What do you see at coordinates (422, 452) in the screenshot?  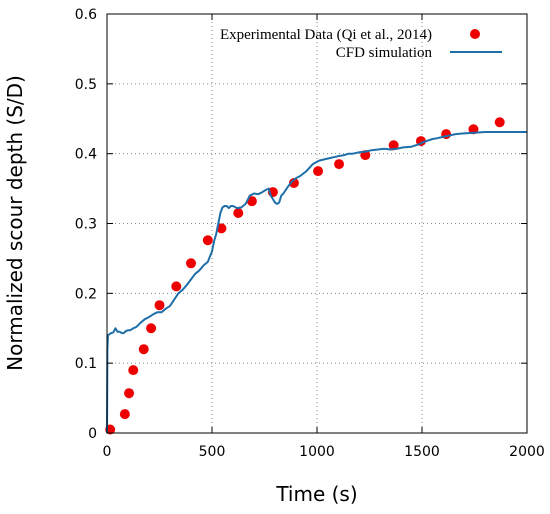 I see `x-tick-label: 1500` at bounding box center [422, 452].